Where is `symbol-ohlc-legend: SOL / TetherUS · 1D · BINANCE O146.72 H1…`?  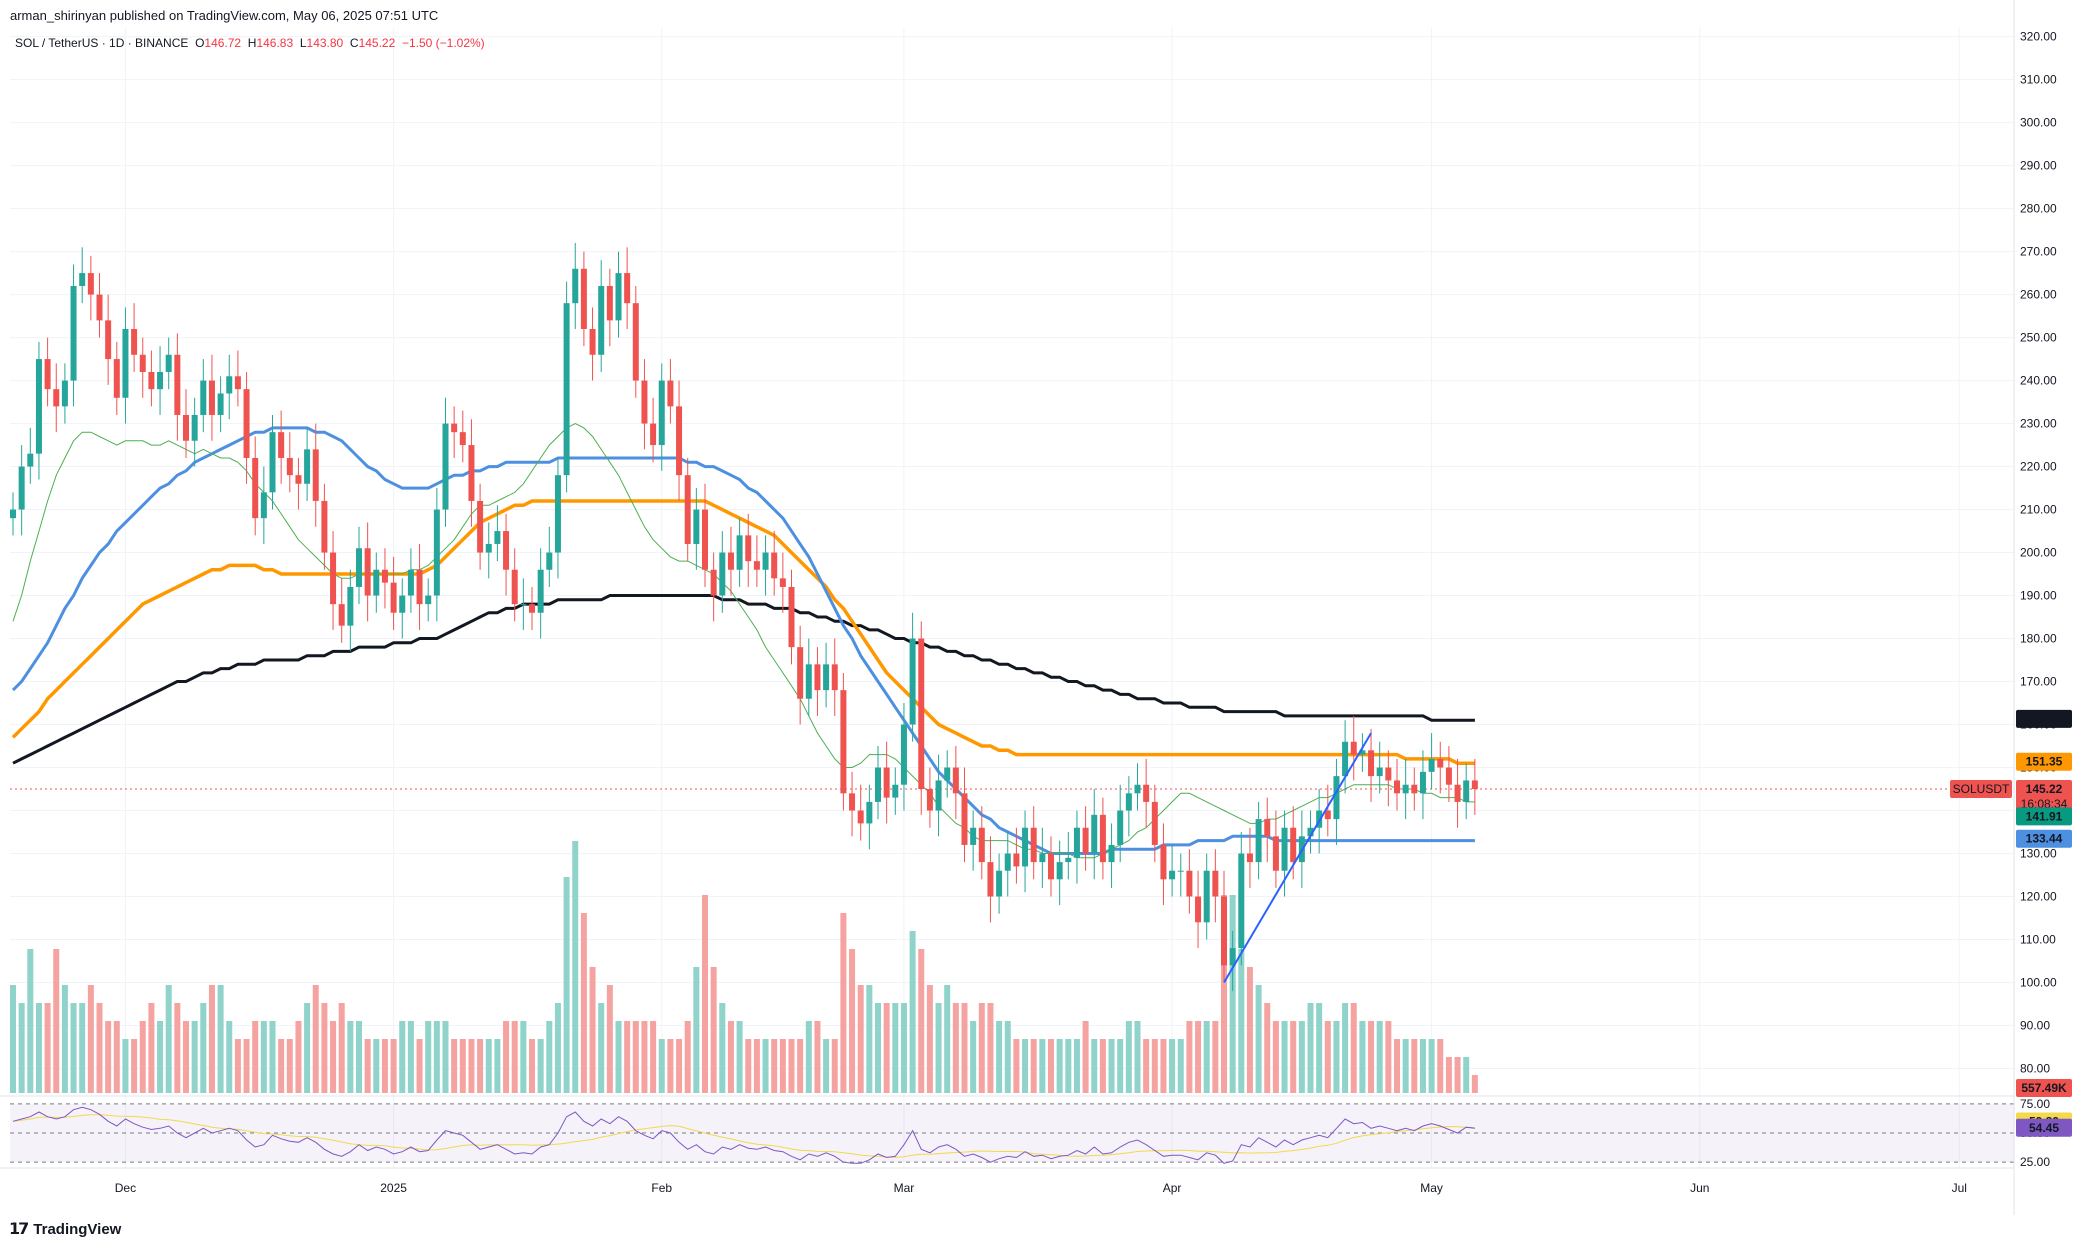
symbol-ohlc-legend: SOL / TetherUS · 1D · BINANCE O146.72 H1… is located at coordinates (250, 43).